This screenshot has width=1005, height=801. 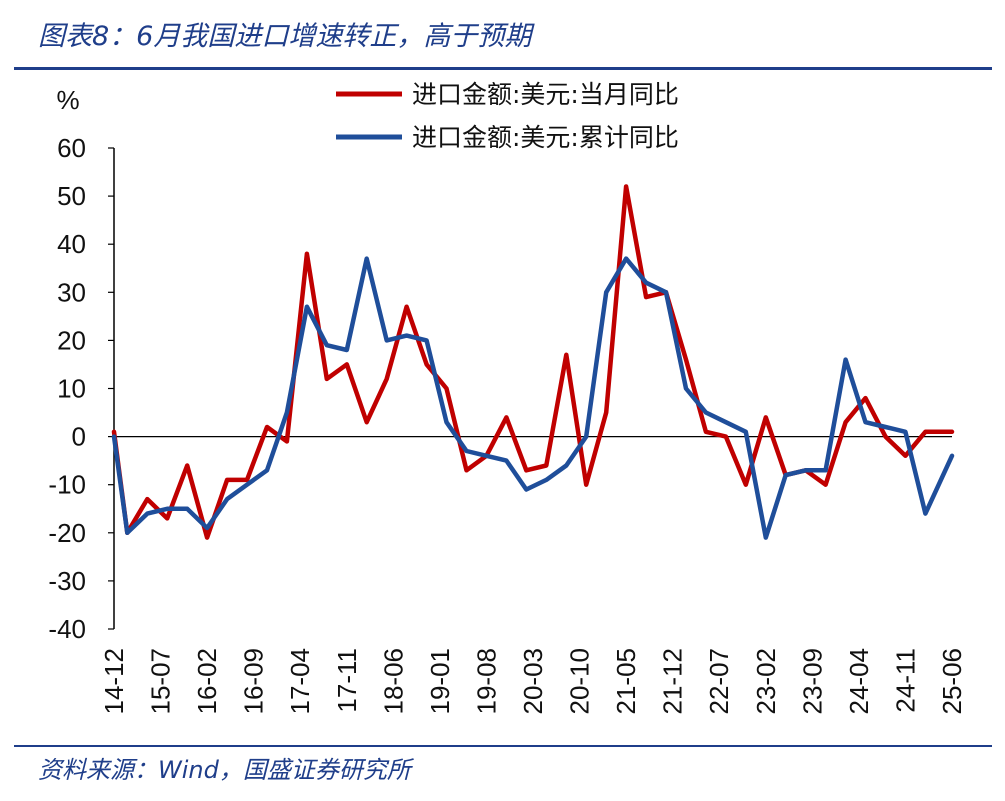 I want to click on y-tick-label: 10, so click(x=71, y=389).